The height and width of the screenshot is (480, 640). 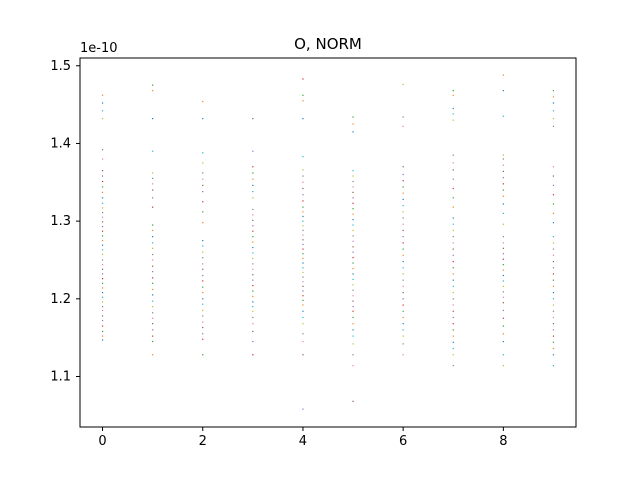 What do you see at coordinates (403, 441) in the screenshot?
I see `x-tick-label: 6` at bounding box center [403, 441].